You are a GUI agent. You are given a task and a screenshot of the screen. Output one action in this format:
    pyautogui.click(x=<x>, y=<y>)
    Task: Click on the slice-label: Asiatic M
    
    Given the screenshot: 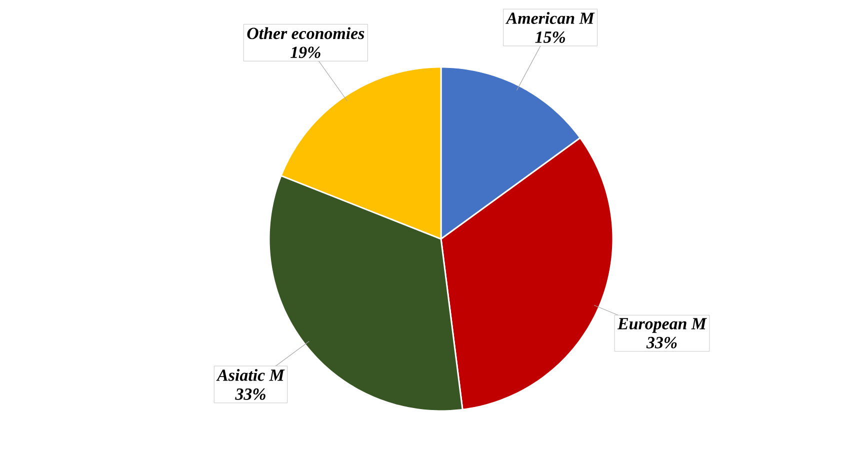 What is the action you would take?
    pyautogui.click(x=250, y=375)
    